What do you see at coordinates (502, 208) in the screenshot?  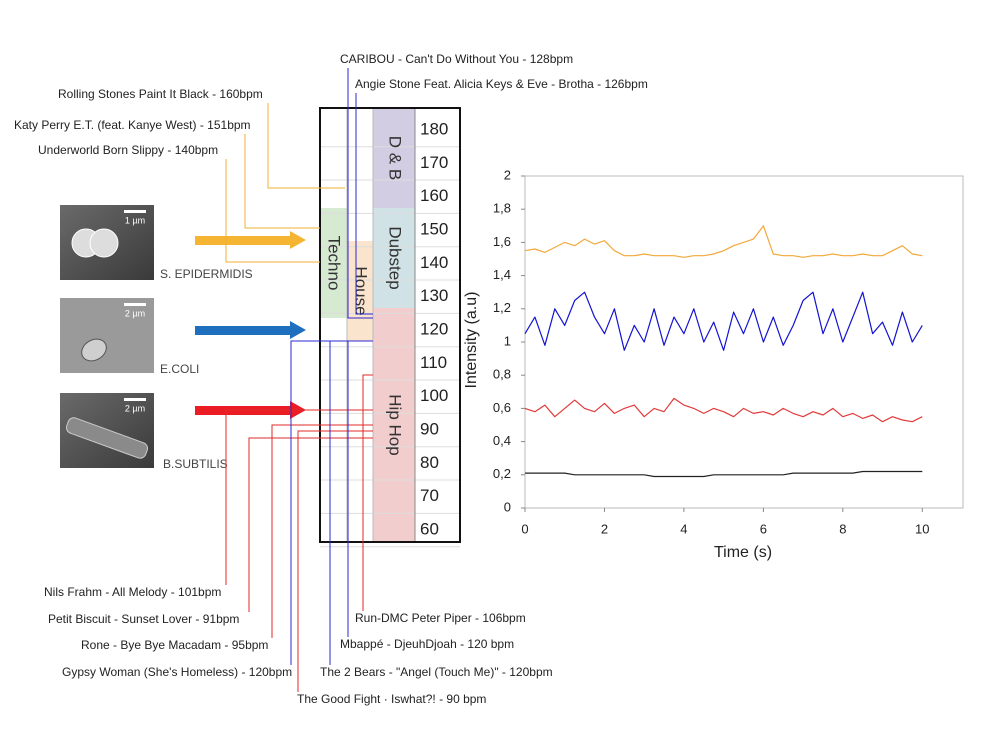 I see `y-tick-label: 1,8` at bounding box center [502, 208].